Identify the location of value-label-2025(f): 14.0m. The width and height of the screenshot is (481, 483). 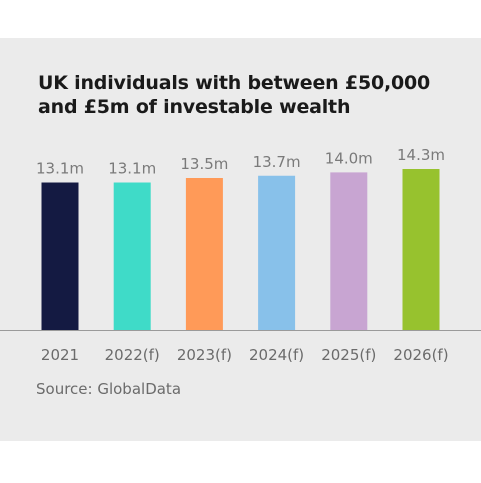
(349, 158).